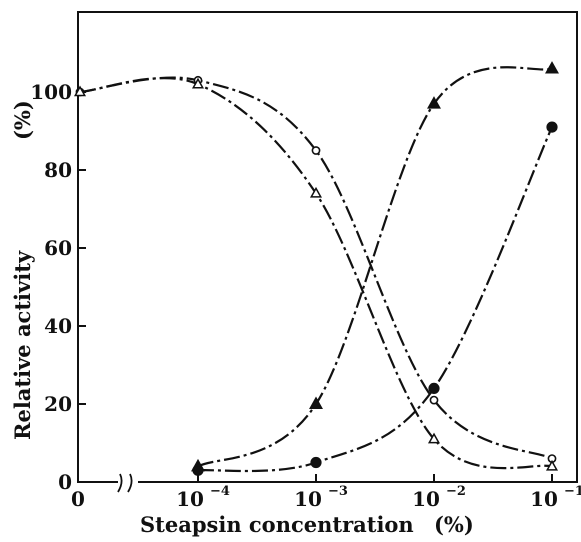 This screenshot has height=542, width=581. What do you see at coordinates (22, 345) in the screenshot?
I see `y-axis-title: Relative activity` at bounding box center [22, 345].